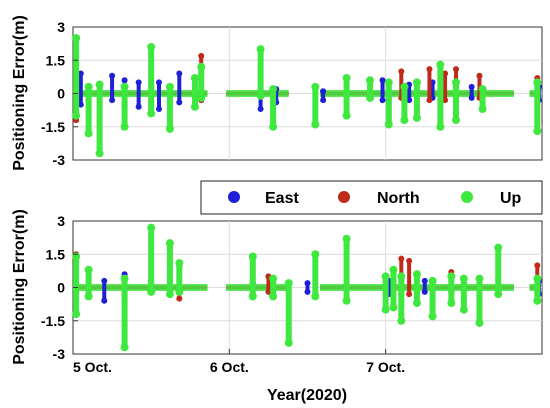 The height and width of the screenshot is (408, 550). I want to click on legend: East North Up, so click(371, 197).